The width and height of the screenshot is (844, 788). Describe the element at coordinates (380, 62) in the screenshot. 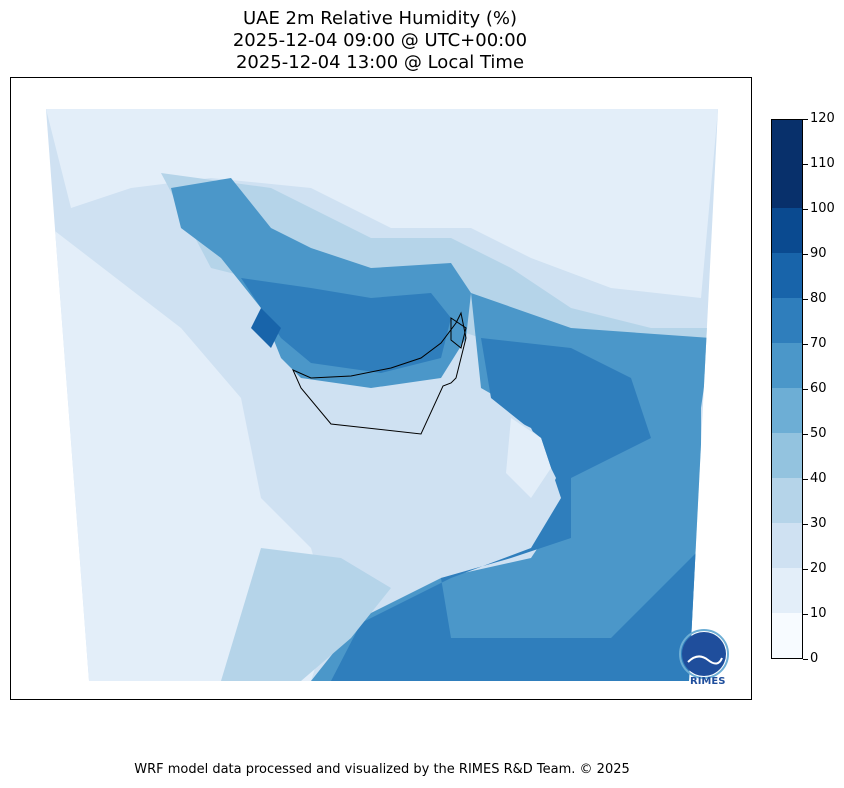

I see `map-title-line-3: 2025-12-04 13:00 @ Local Time` at that location.